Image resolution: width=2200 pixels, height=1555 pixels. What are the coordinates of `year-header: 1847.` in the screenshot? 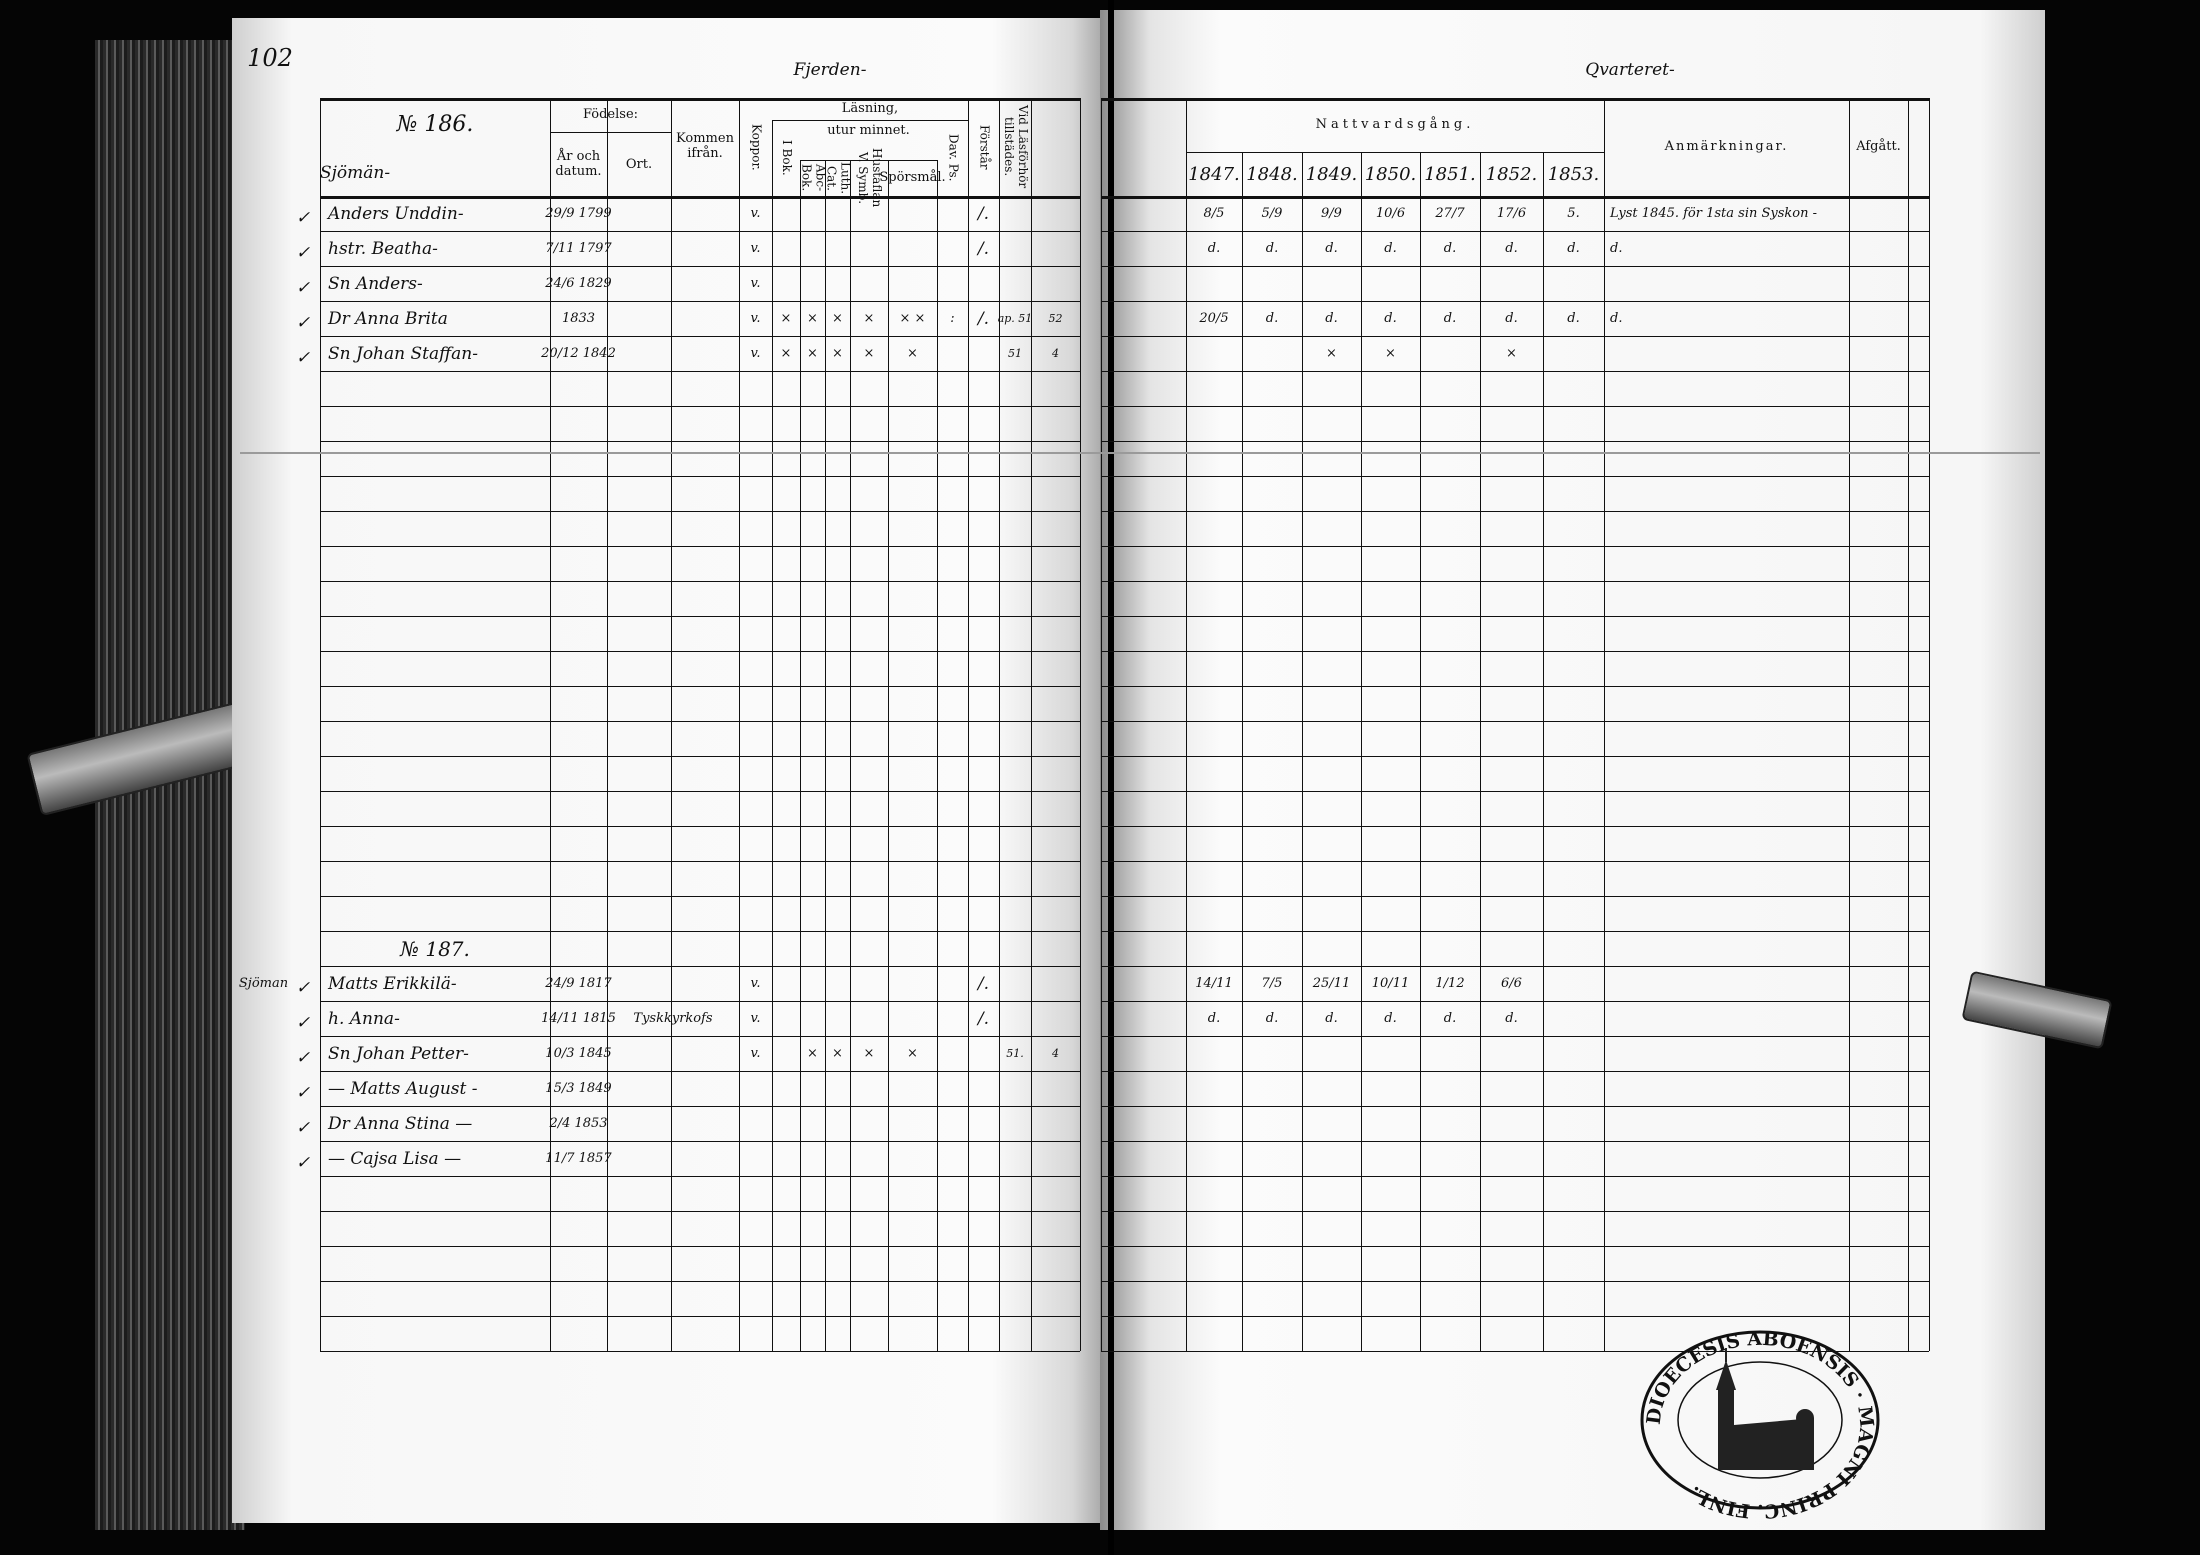 It's located at (1214, 174).